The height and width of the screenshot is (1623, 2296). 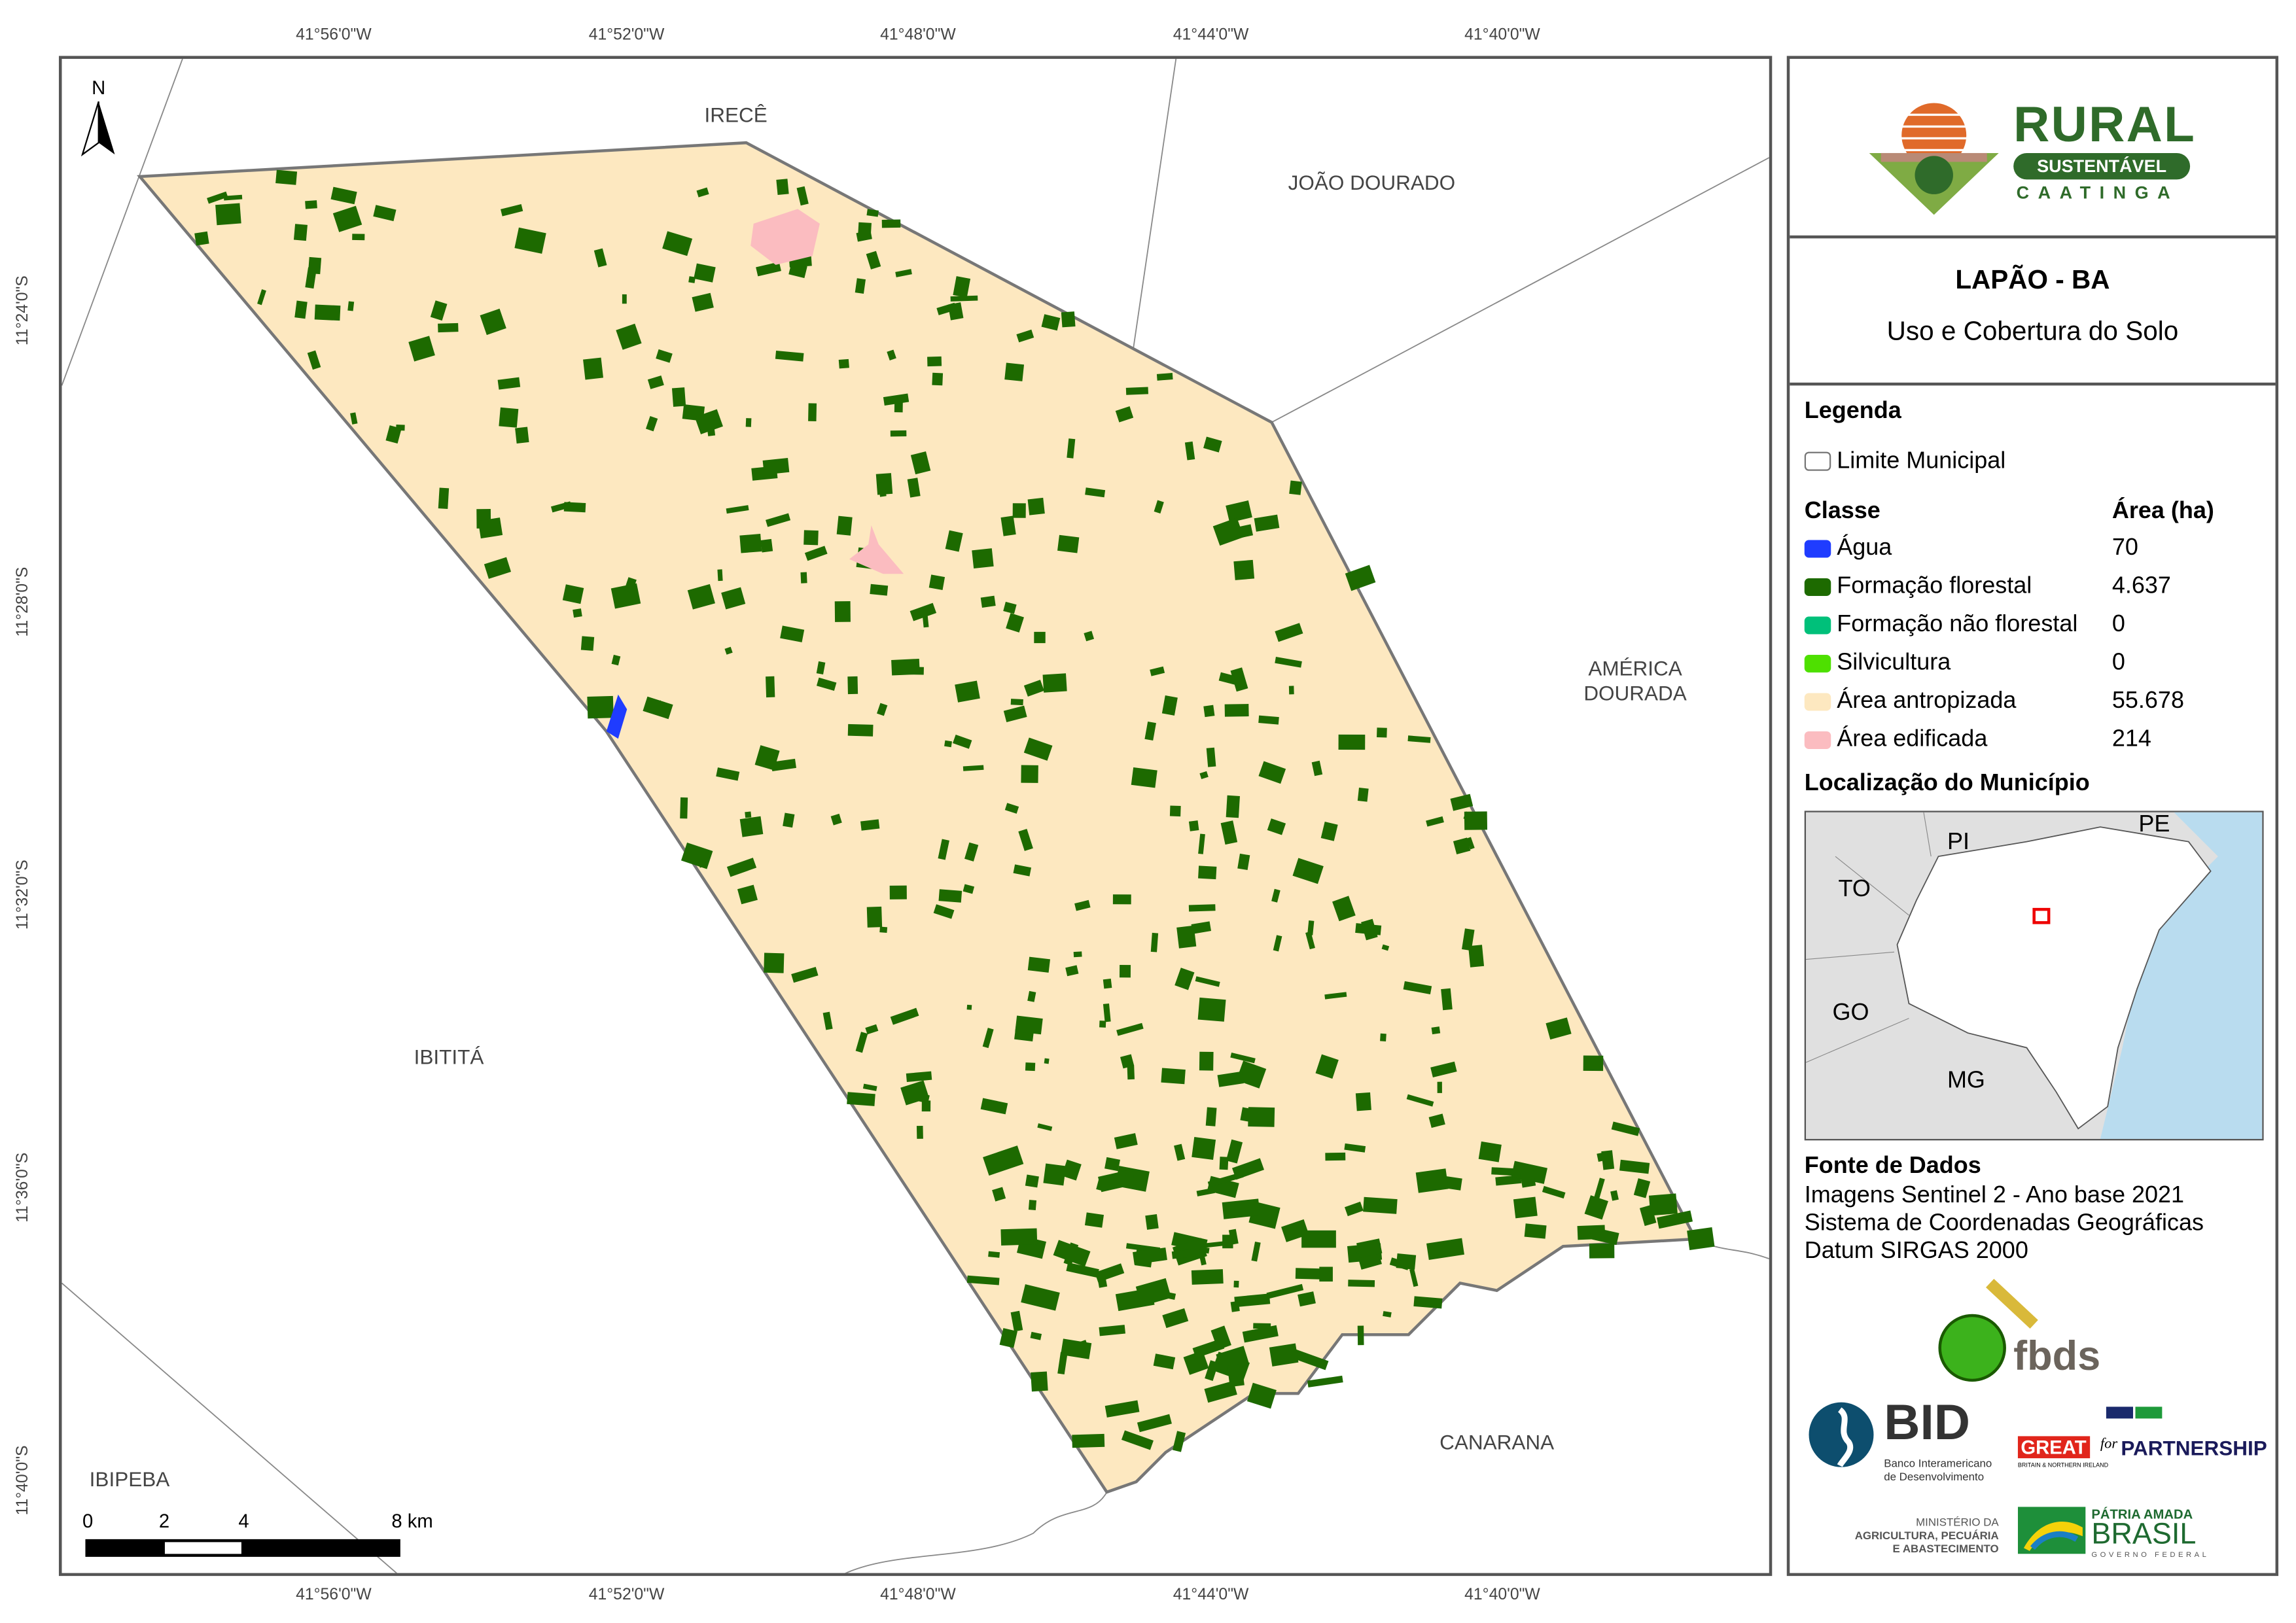 I want to click on built-area, so click(x=876, y=549).